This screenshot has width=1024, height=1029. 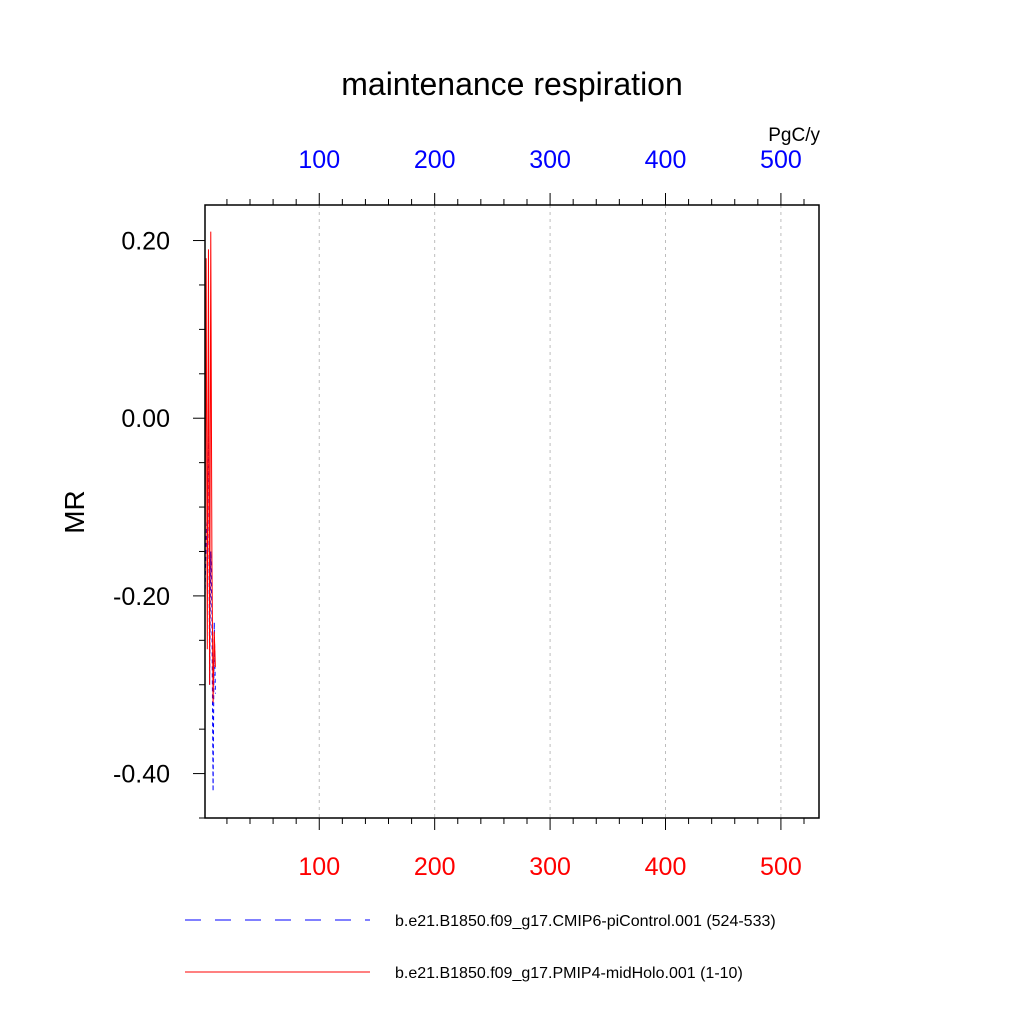 What do you see at coordinates (319, 160) in the screenshot?
I see `x-tick-label-top: 100` at bounding box center [319, 160].